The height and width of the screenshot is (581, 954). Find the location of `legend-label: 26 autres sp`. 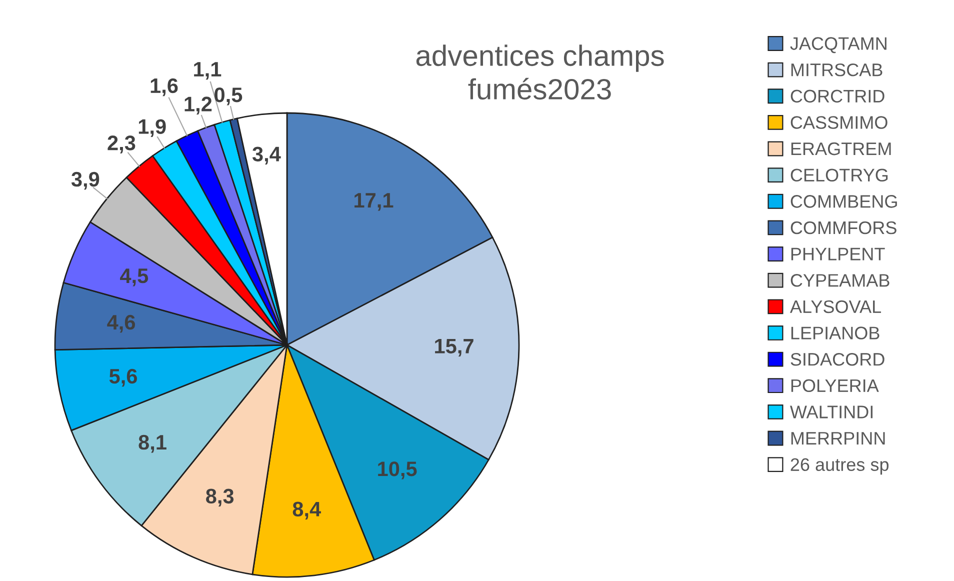

legend-label: 26 autres sp is located at coordinates (839, 466).